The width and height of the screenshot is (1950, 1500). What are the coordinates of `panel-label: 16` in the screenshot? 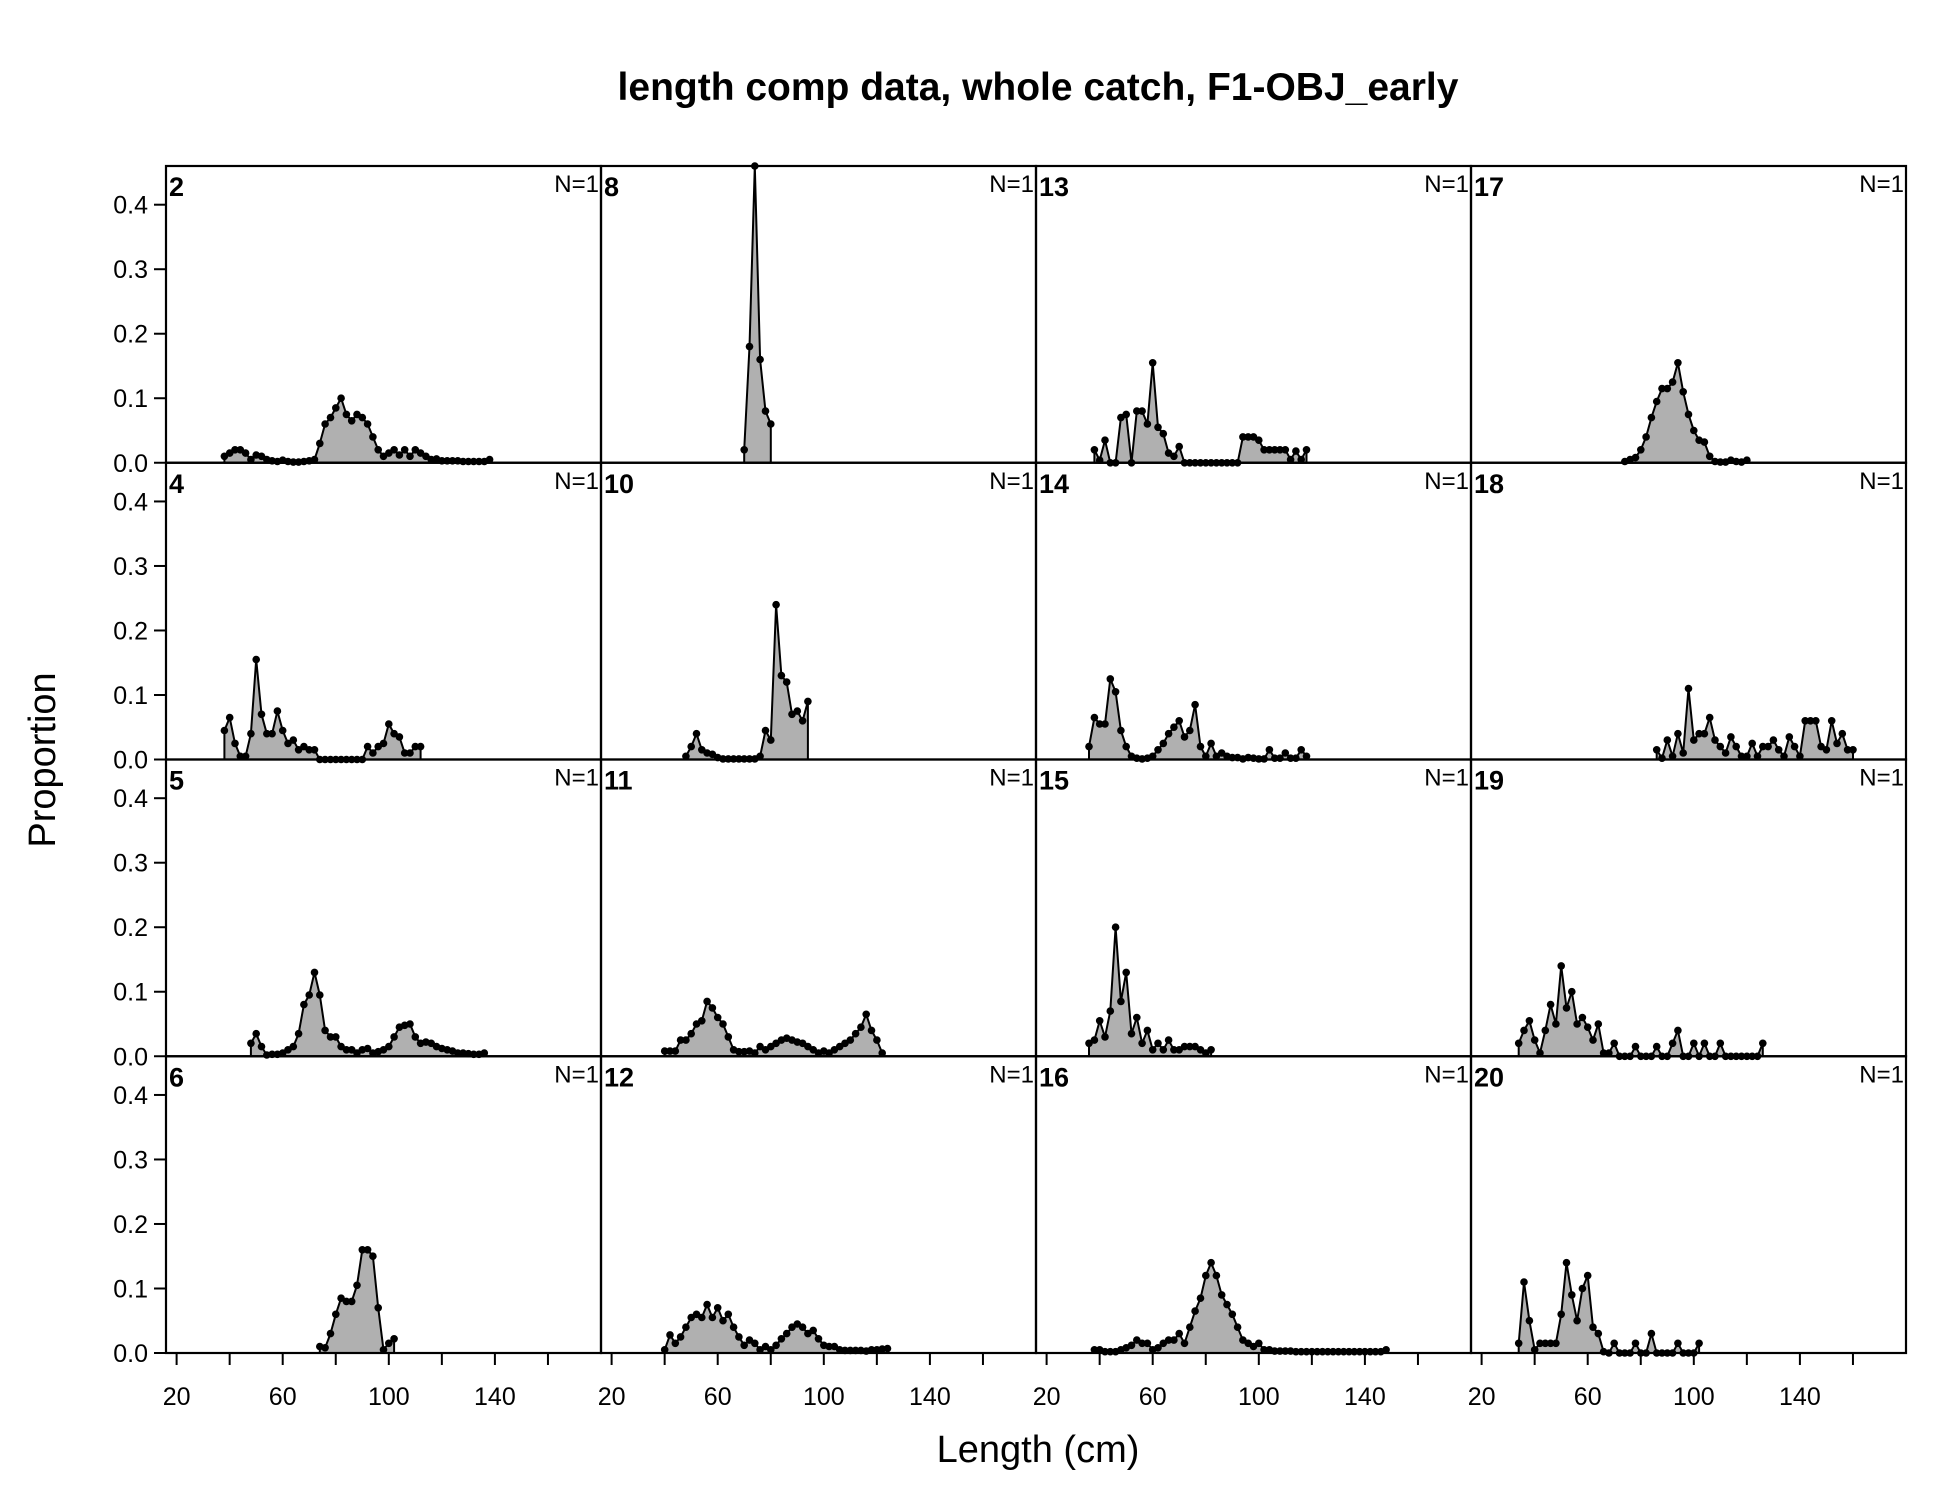 It's located at (1054, 1077).